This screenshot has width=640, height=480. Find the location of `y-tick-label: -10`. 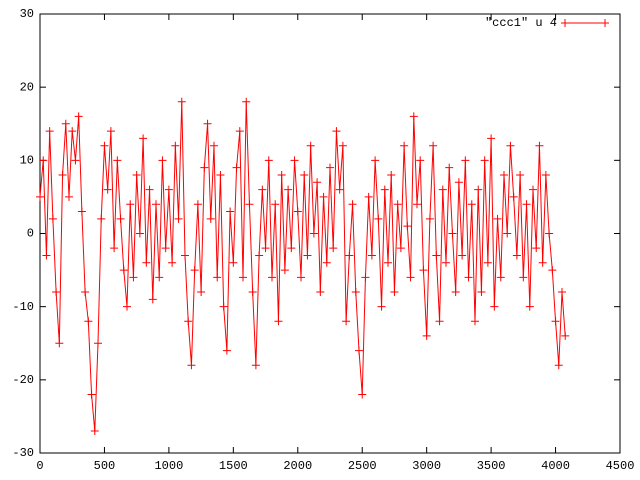

y-tick-label: -10 is located at coordinates (23, 307).